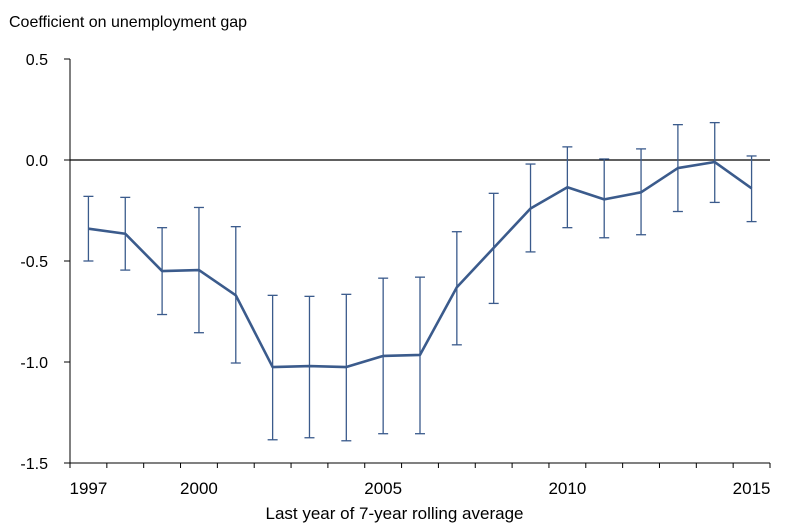 The width and height of the screenshot is (789, 527). Describe the element at coordinates (89, 488) in the screenshot. I see `x-tick-label: 1997` at that location.